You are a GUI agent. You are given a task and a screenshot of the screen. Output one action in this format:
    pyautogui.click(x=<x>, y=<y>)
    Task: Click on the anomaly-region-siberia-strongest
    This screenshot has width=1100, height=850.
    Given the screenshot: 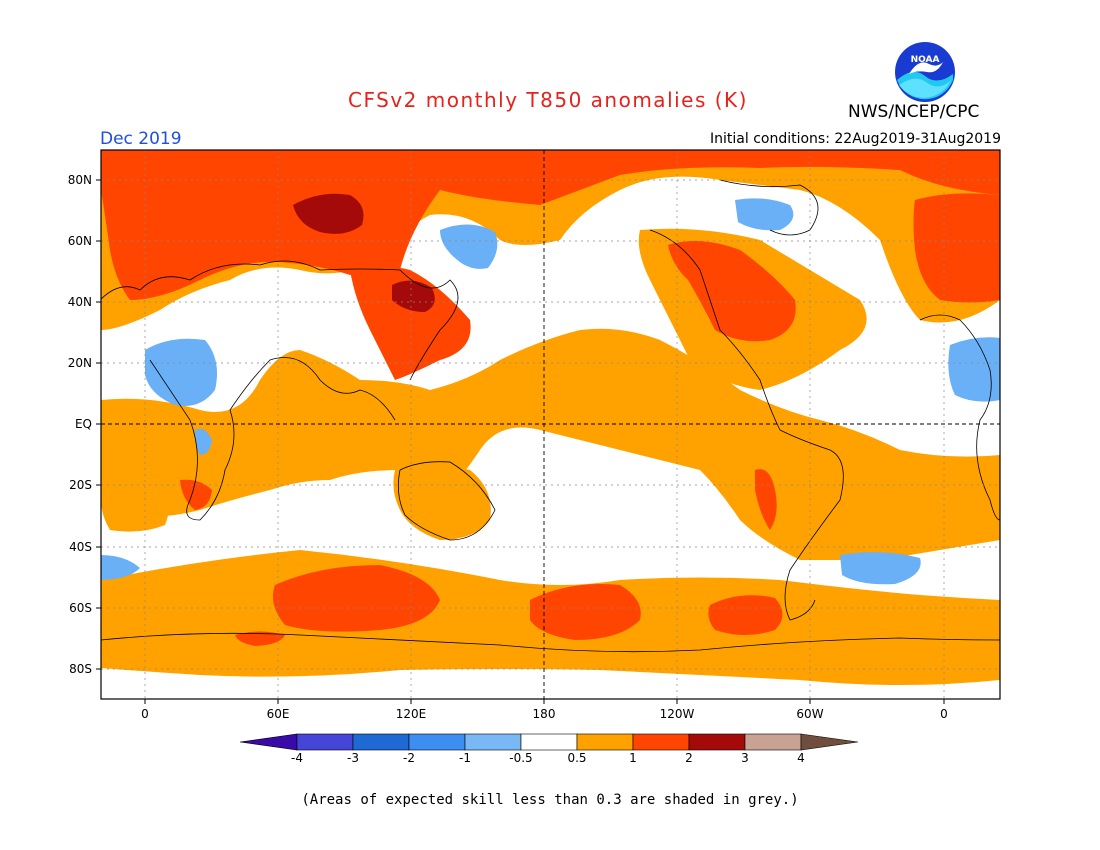 What is the action you would take?
    pyautogui.click(x=328, y=213)
    